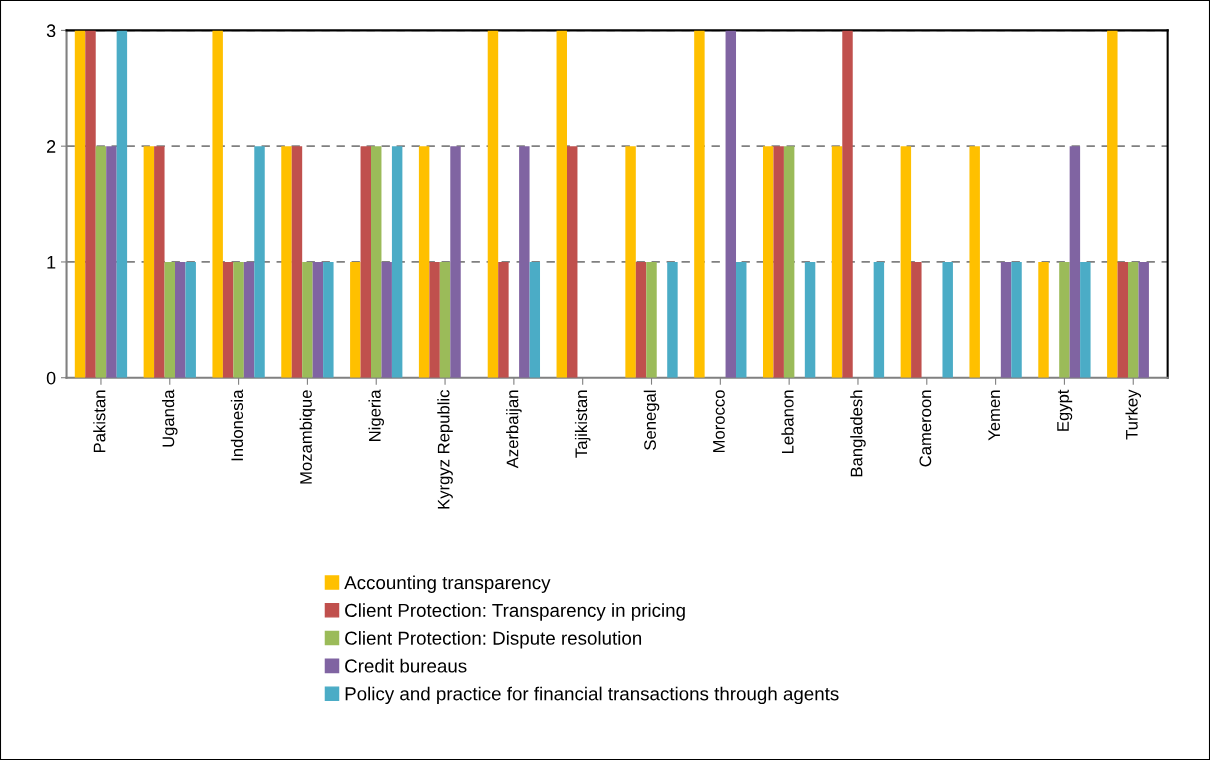 The height and width of the screenshot is (760, 1210). Describe the element at coordinates (994, 415) in the screenshot. I see `x-tick-label: Yemen` at that location.